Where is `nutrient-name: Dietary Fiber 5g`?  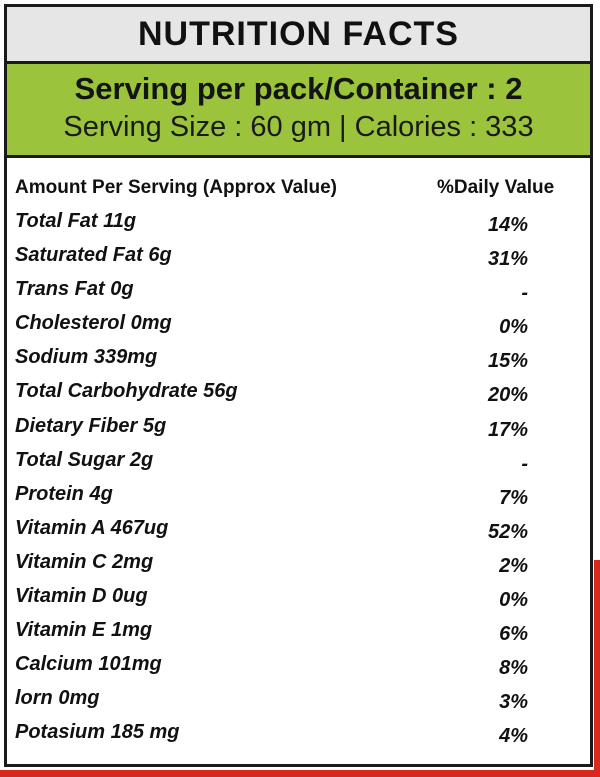
nutrient-name: Dietary Fiber 5g is located at coordinates (91, 425).